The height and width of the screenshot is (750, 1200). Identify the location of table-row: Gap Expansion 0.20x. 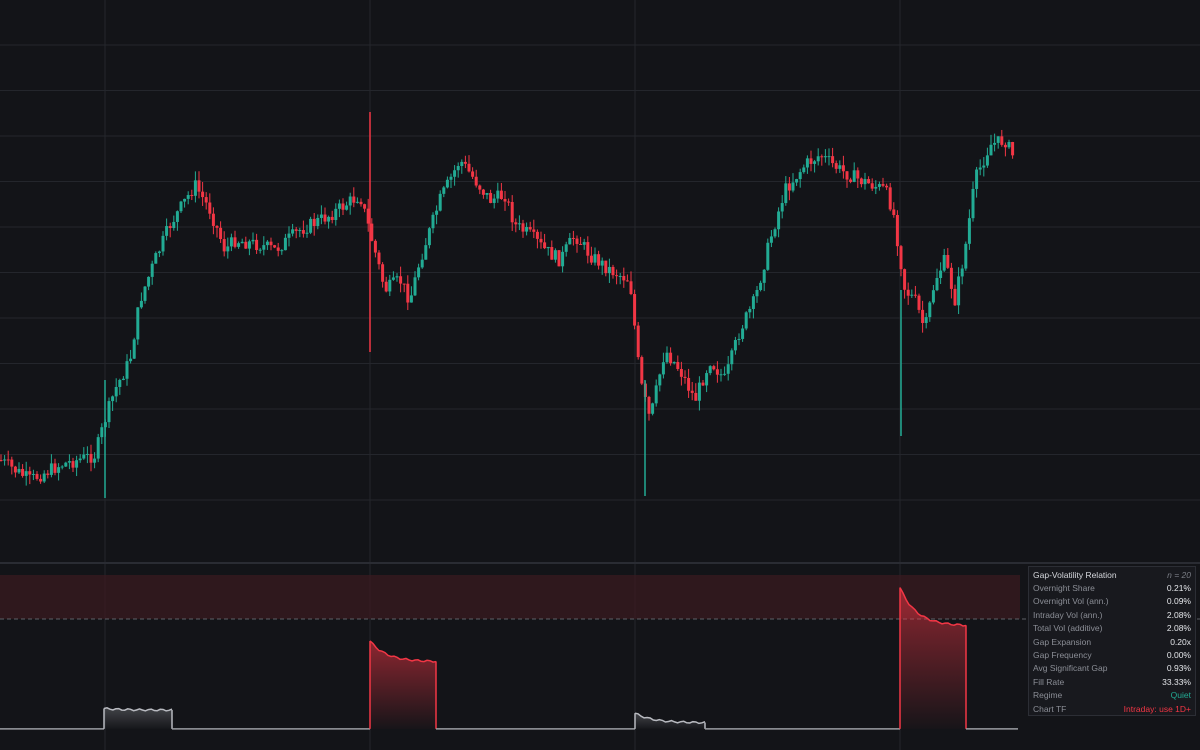
(1112, 642).